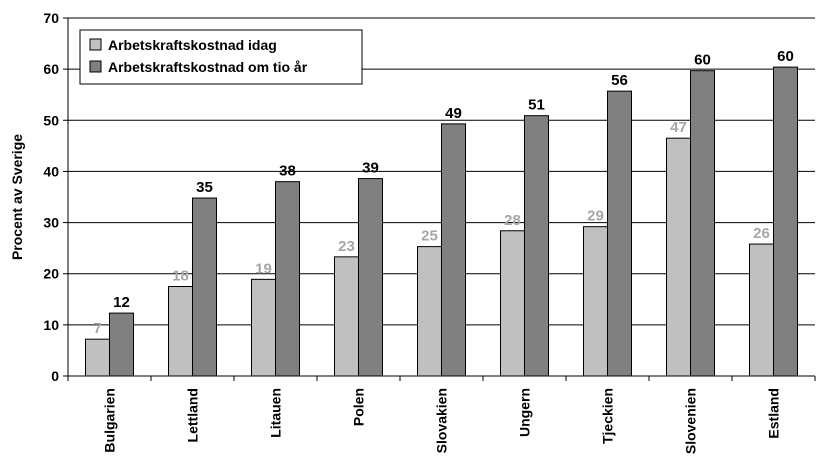  What do you see at coordinates (204, 187) in the screenshot?
I see `data-label: 35` at bounding box center [204, 187].